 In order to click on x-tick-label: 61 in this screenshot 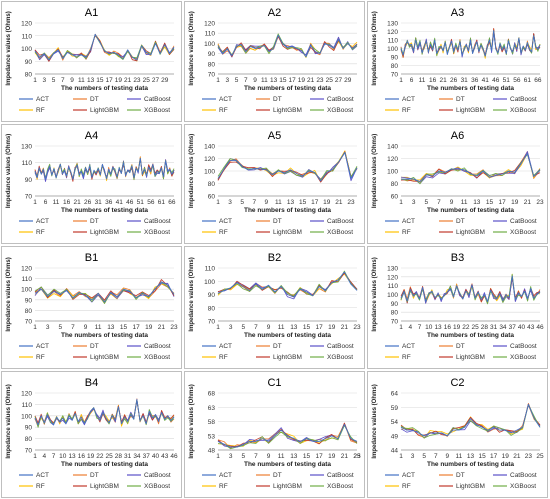, I will do `click(162, 202)`.